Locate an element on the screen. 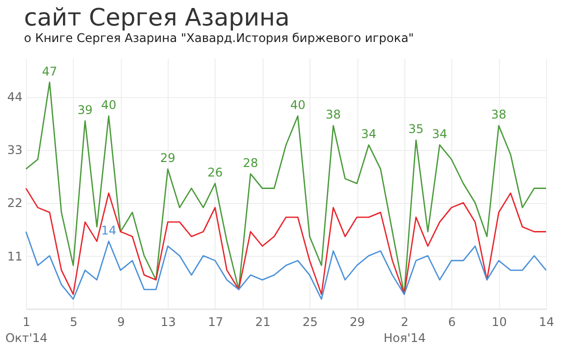 This screenshot has width=566, height=354. chart-title: сайт Сергея Азарина is located at coordinates (157, 17).